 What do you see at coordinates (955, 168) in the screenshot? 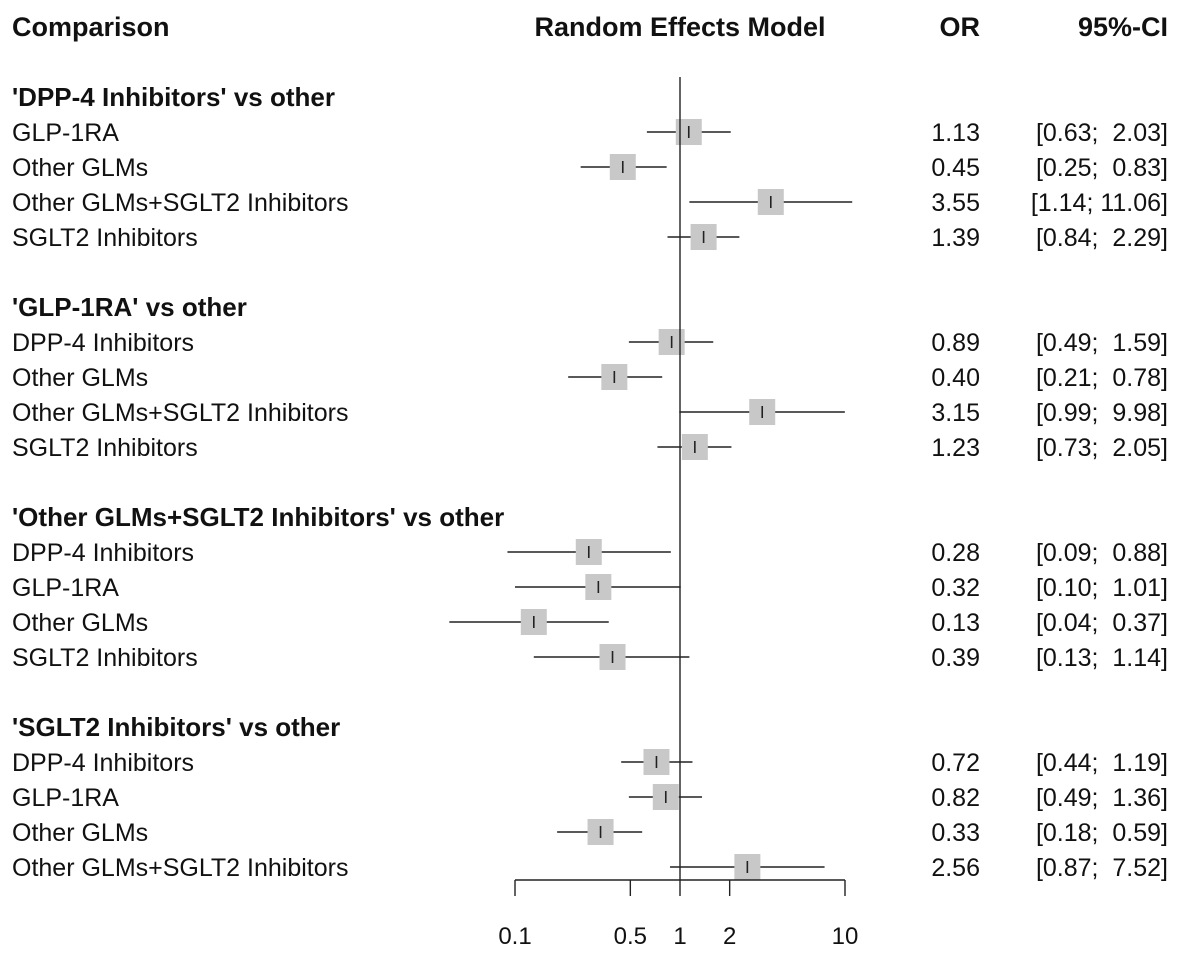
I see `or-value: 0.45` at bounding box center [955, 168].